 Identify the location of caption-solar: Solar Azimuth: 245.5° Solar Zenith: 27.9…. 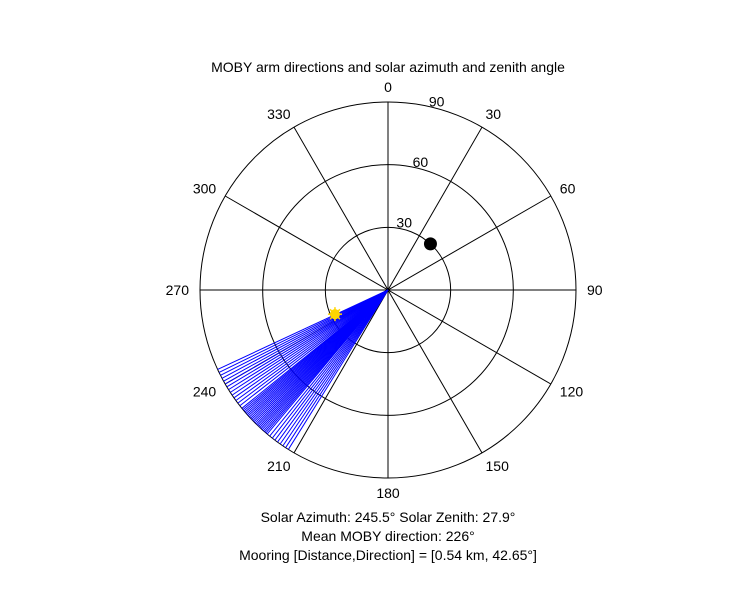
(388, 517).